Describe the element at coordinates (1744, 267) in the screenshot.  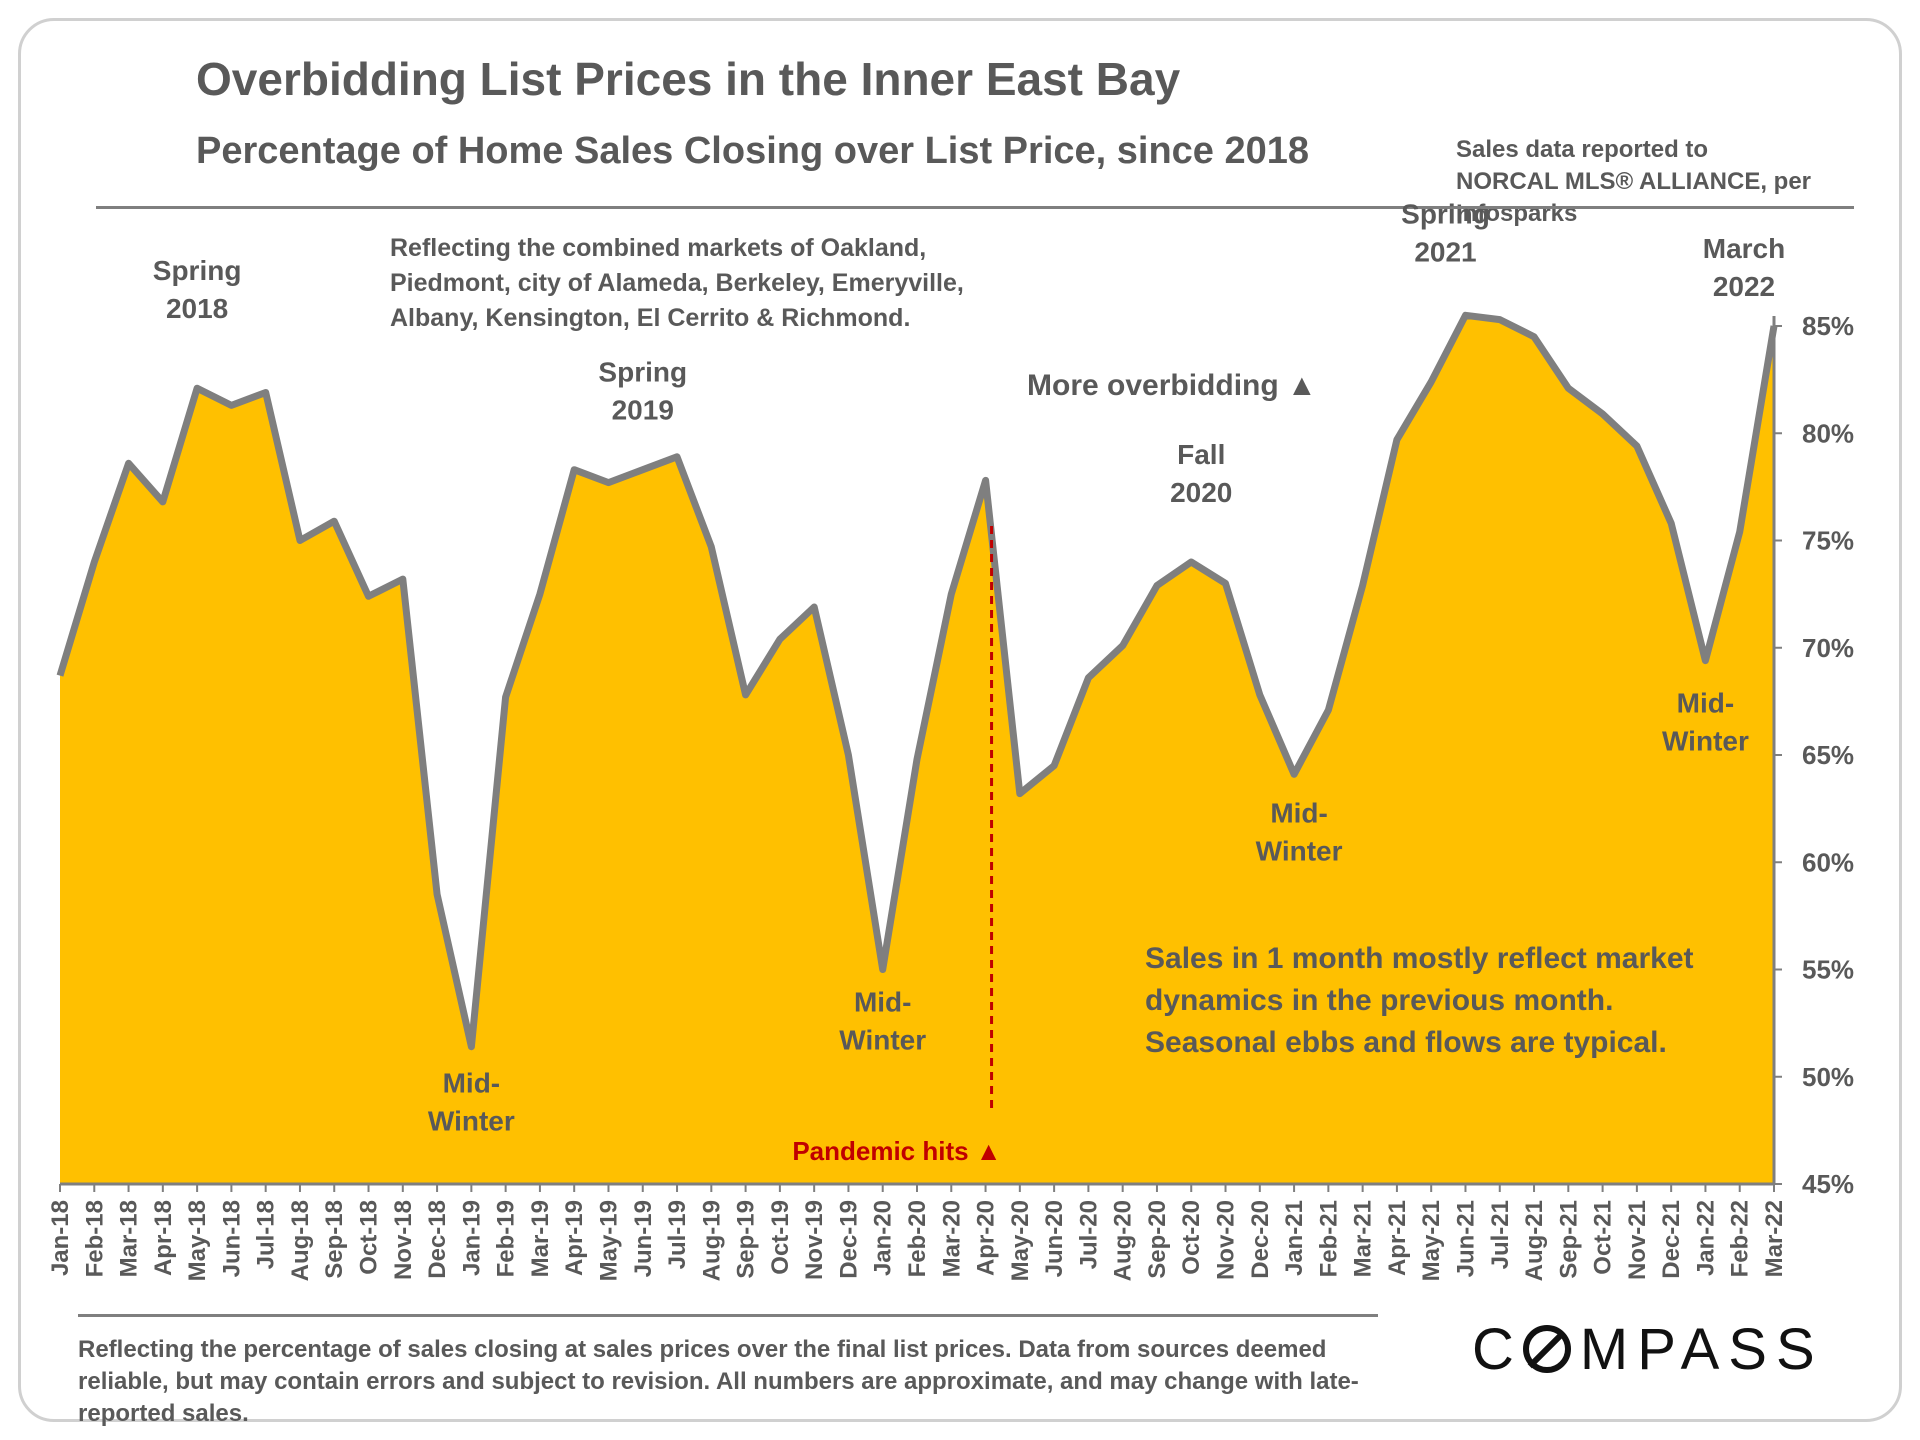
I see `annotation-label: March 2022` at that location.